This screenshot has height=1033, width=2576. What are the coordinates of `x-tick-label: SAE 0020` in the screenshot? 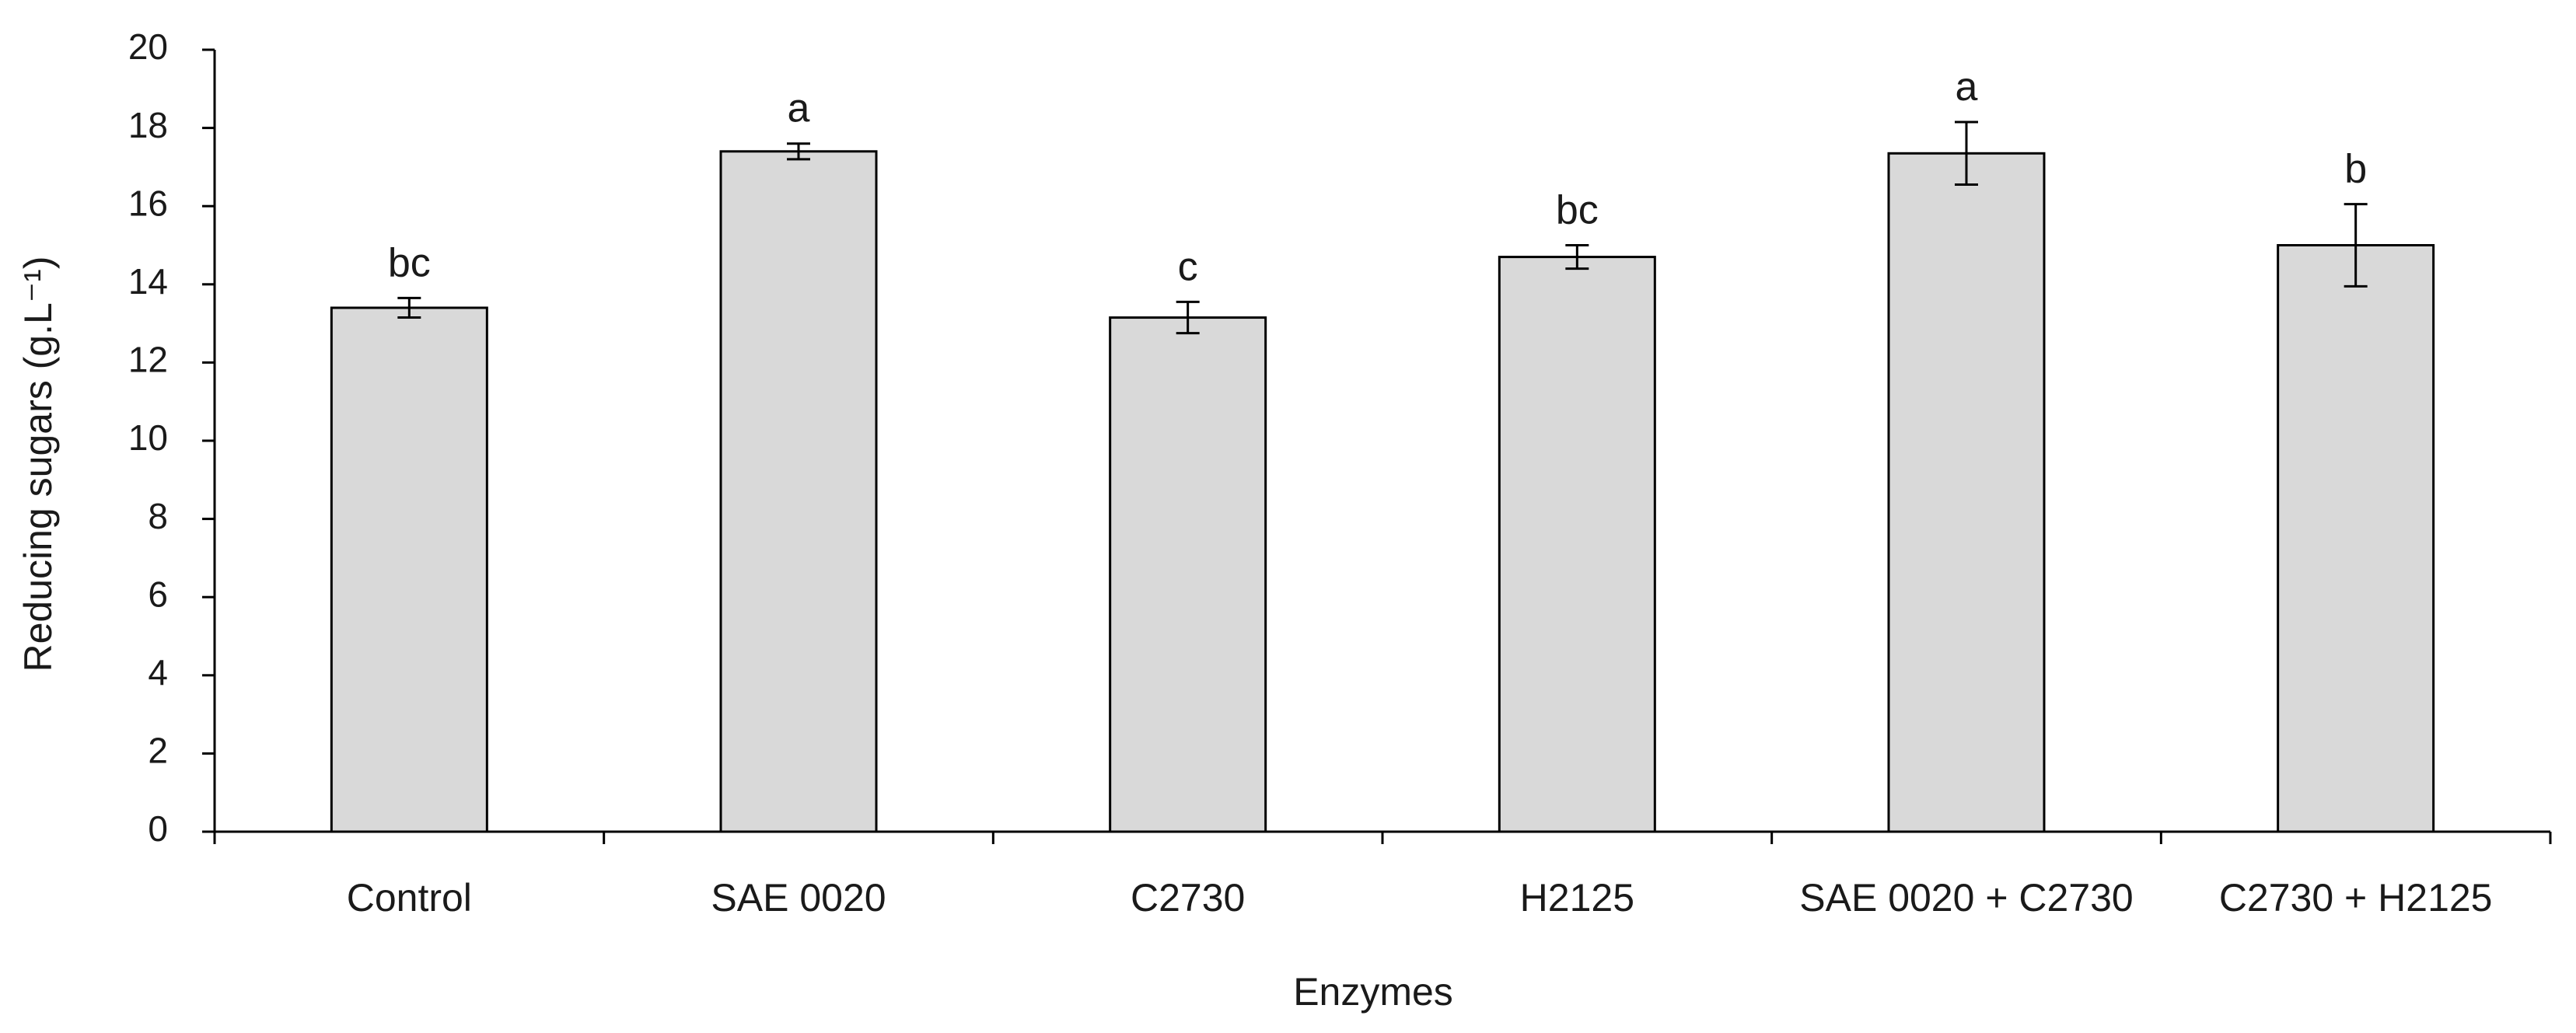 It's located at (798, 898).